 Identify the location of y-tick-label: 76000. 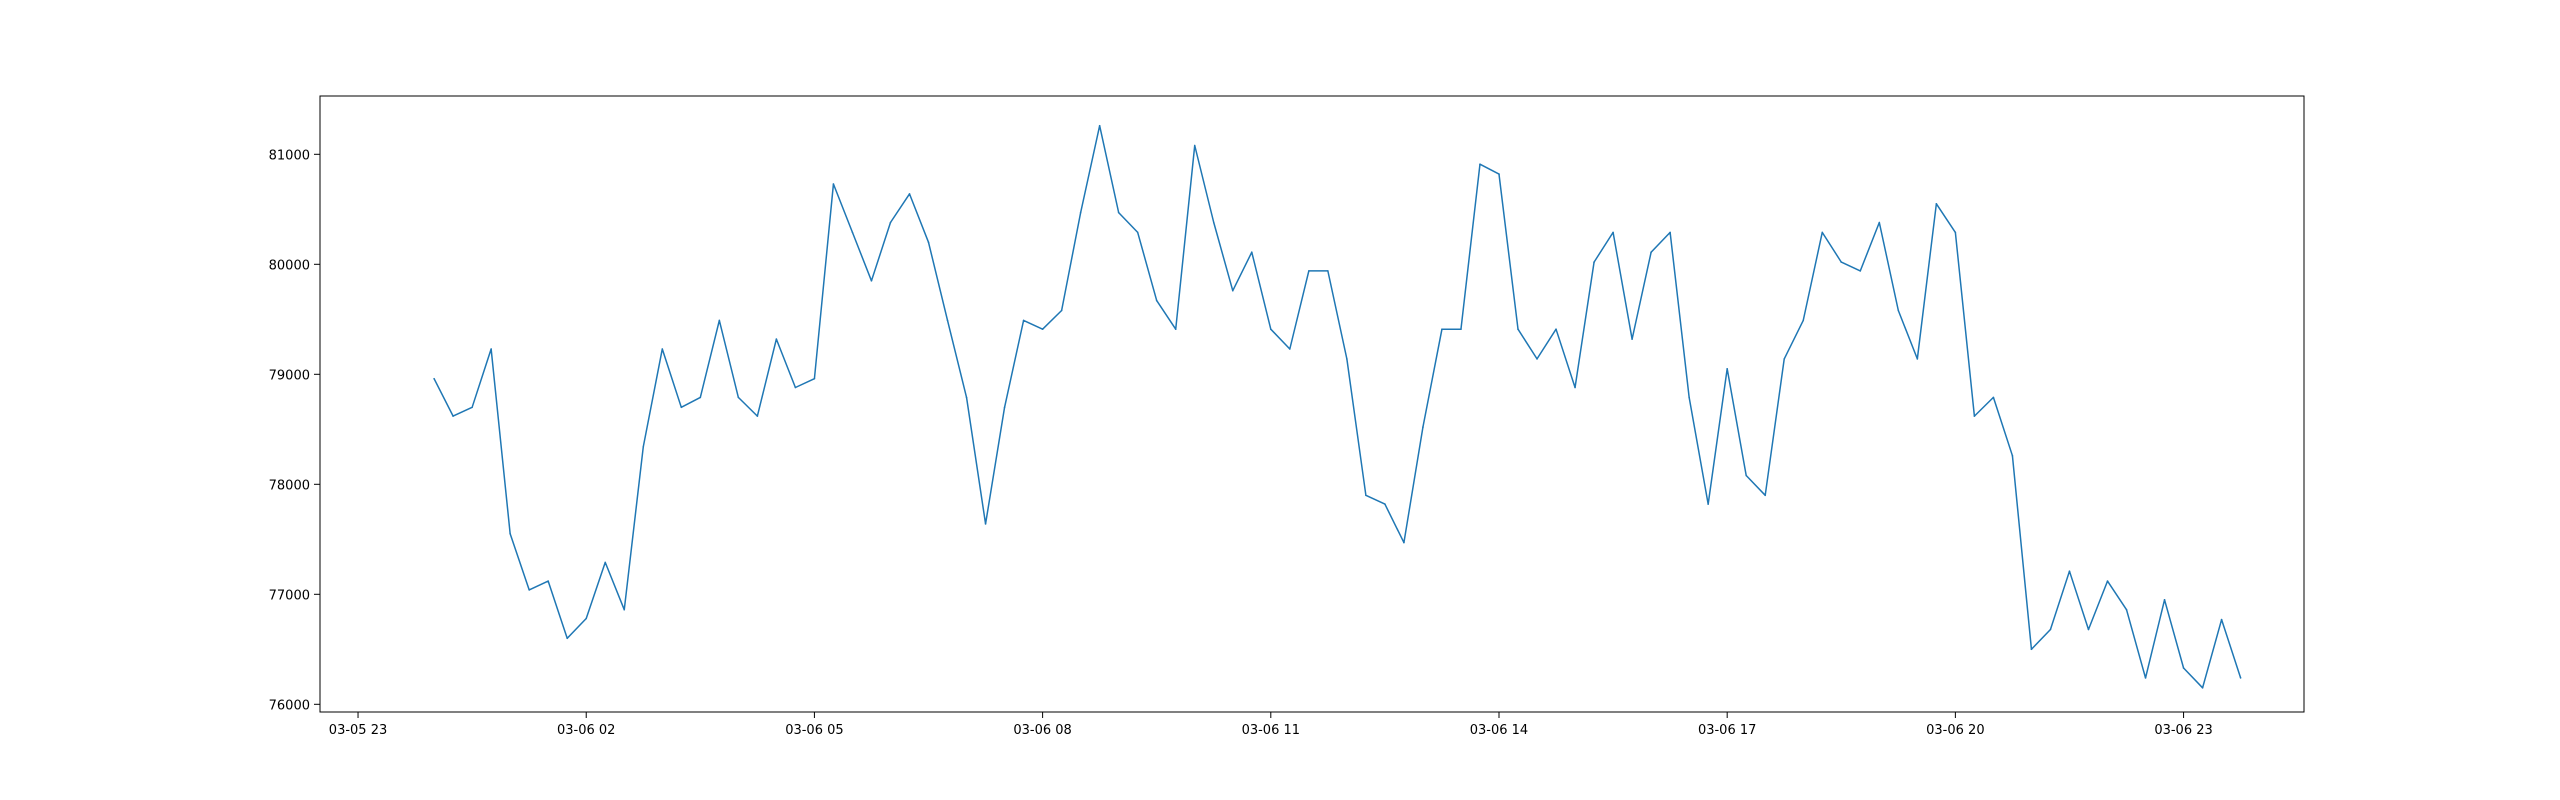
(289, 705).